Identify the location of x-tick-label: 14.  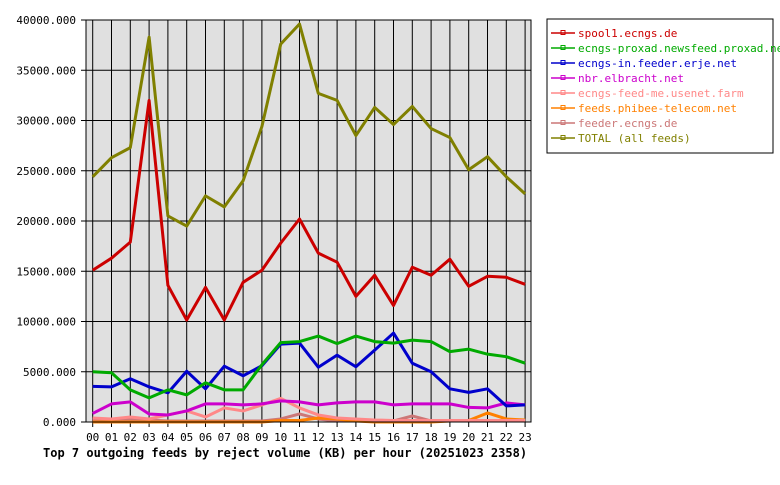
(356, 437).